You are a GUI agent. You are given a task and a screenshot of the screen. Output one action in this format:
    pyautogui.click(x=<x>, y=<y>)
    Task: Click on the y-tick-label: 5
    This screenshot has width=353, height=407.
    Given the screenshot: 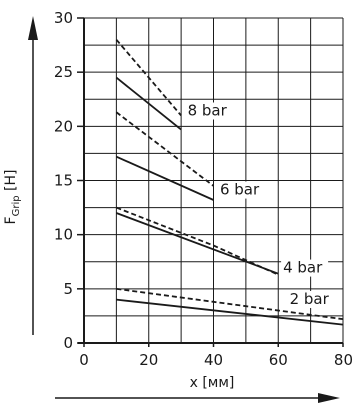 What is the action you would take?
    pyautogui.click(x=68, y=289)
    